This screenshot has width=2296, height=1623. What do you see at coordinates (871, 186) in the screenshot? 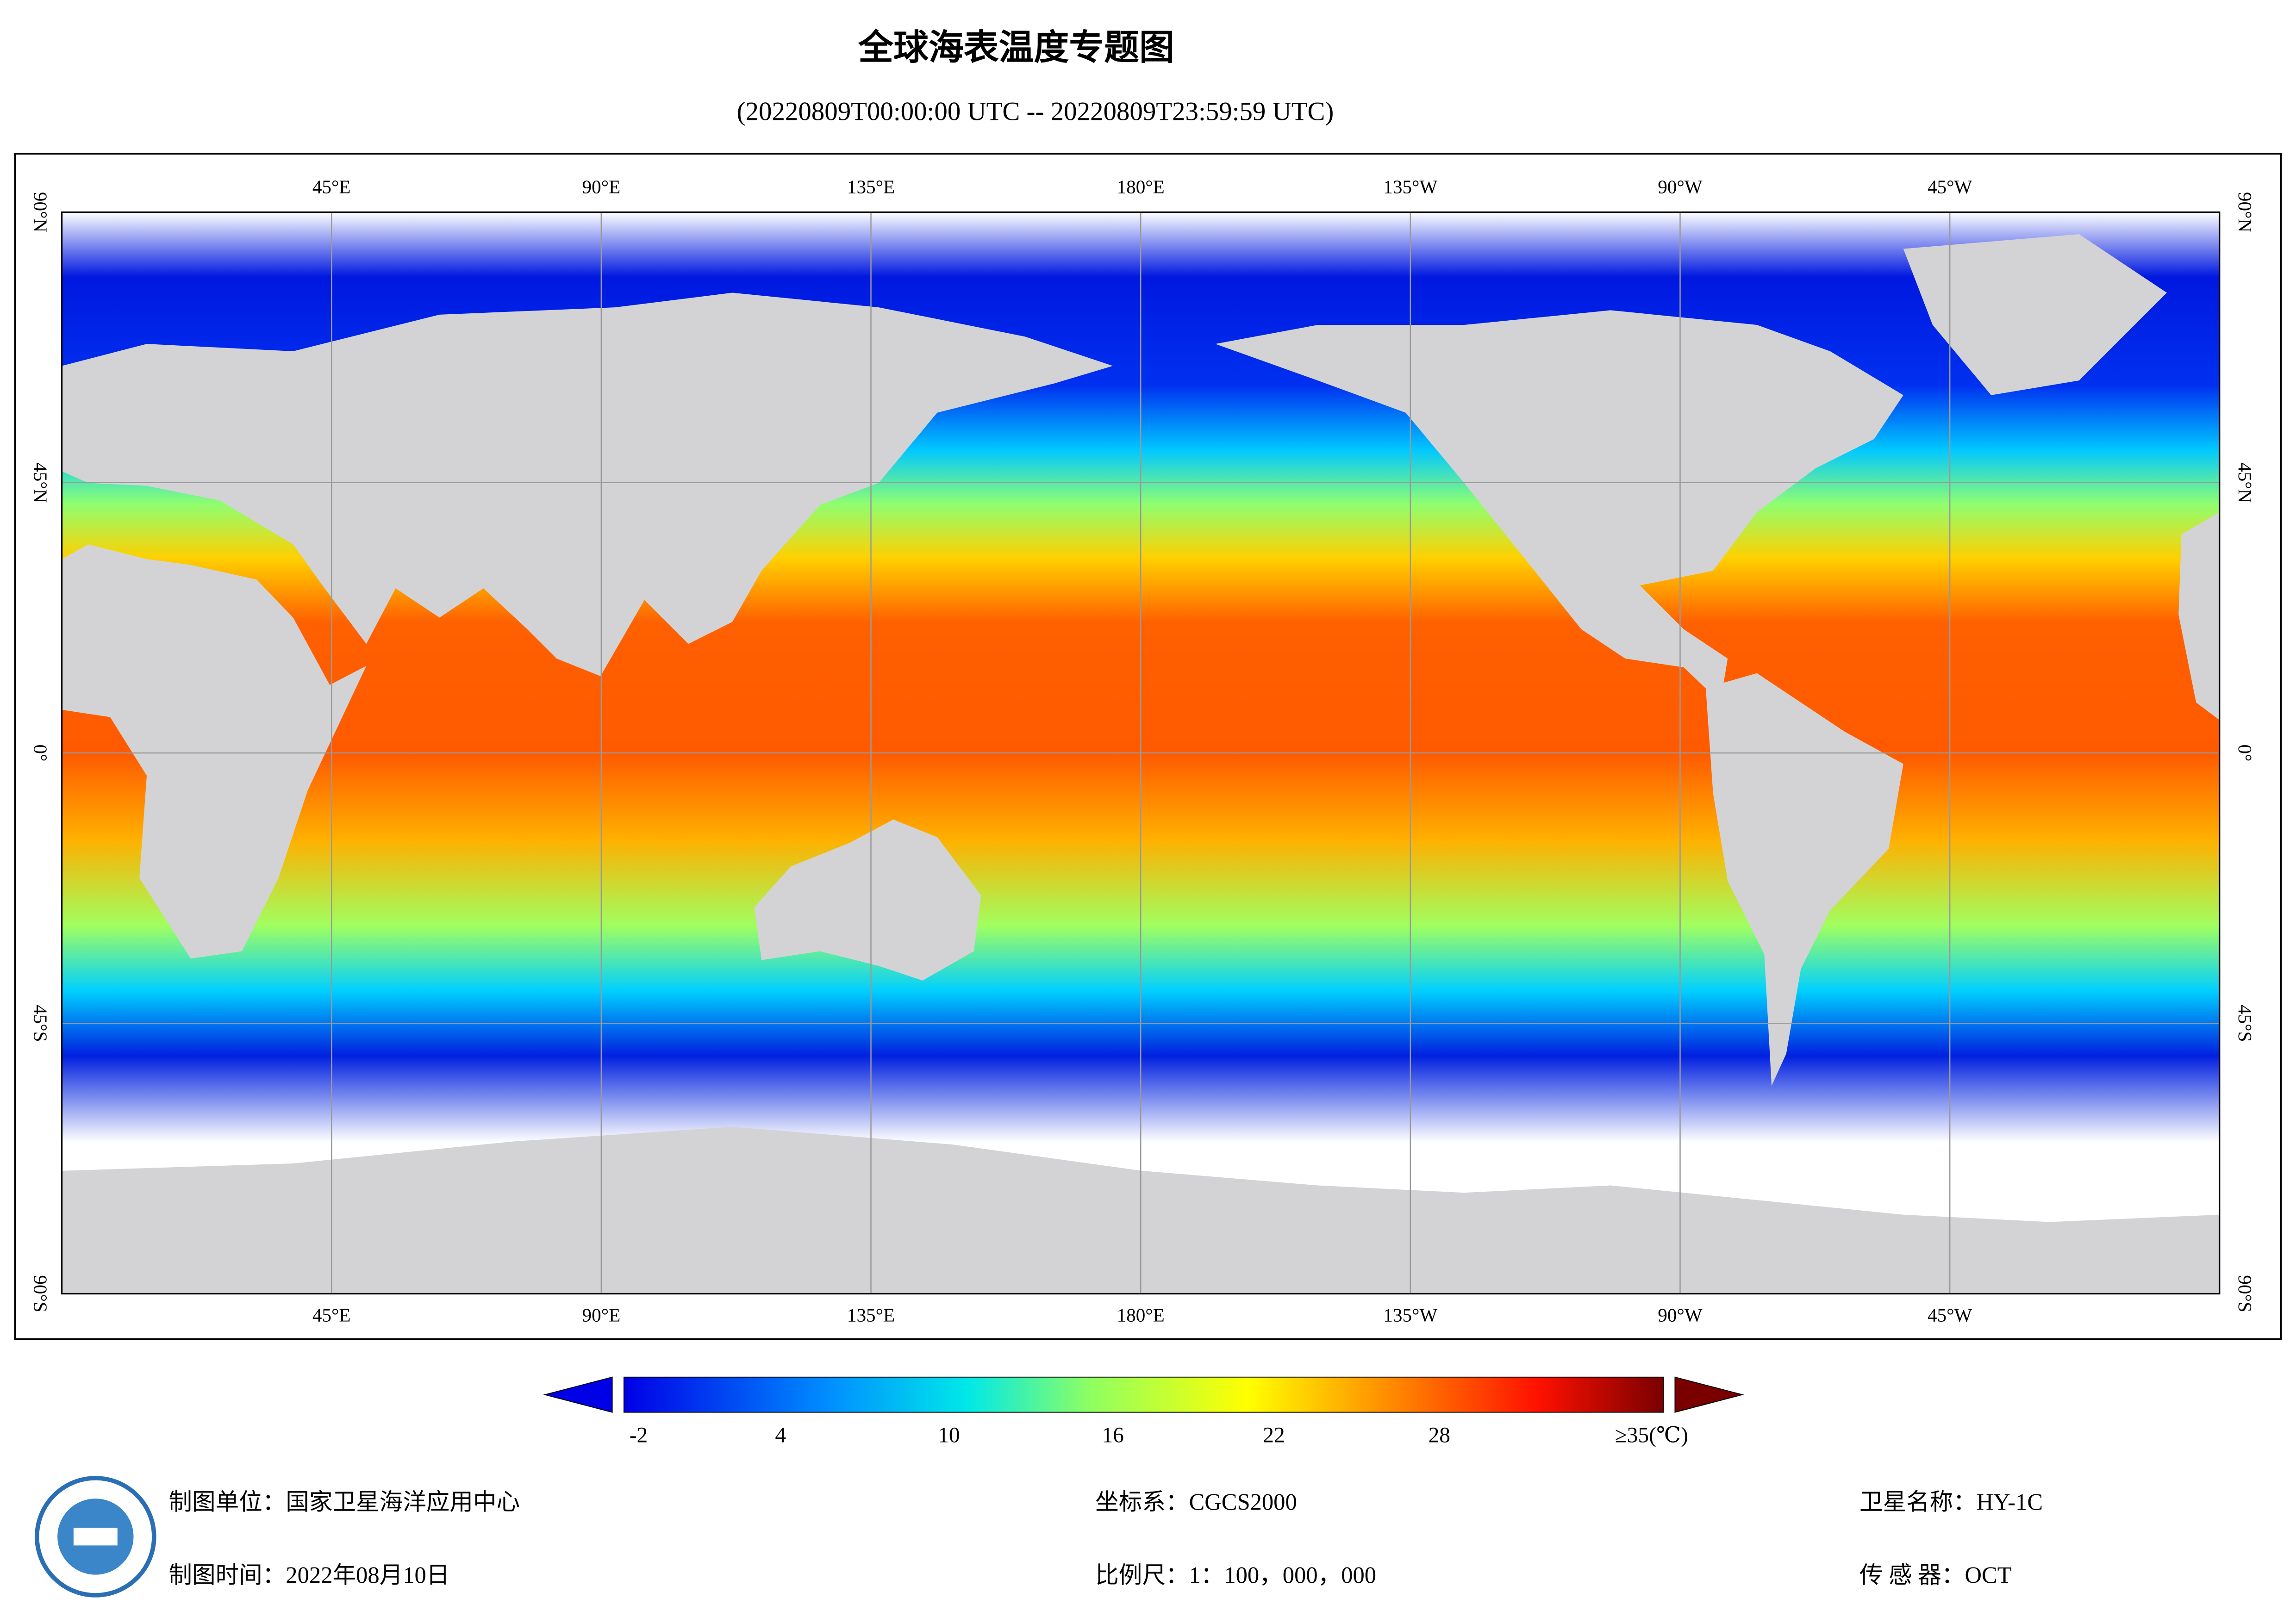
I see `lon-label-top: 135°E` at bounding box center [871, 186].